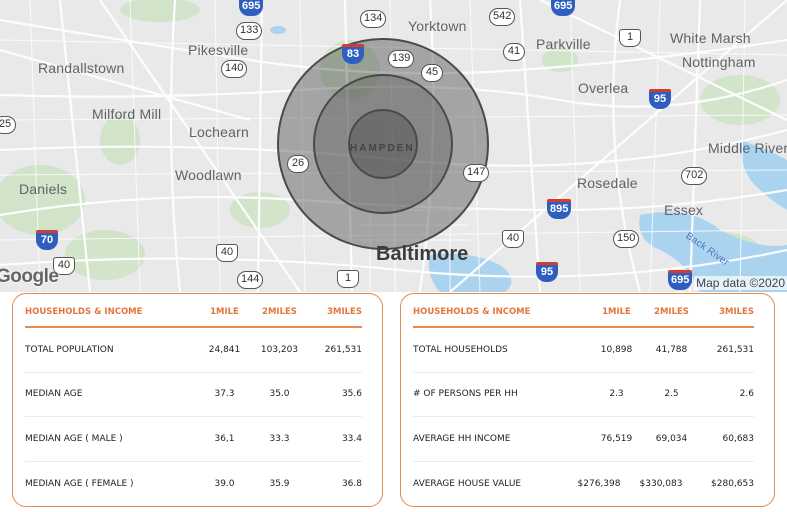 This screenshot has width=787, height=512. I want to click on row-label: # OF PERSONS PER HH, so click(465, 394).